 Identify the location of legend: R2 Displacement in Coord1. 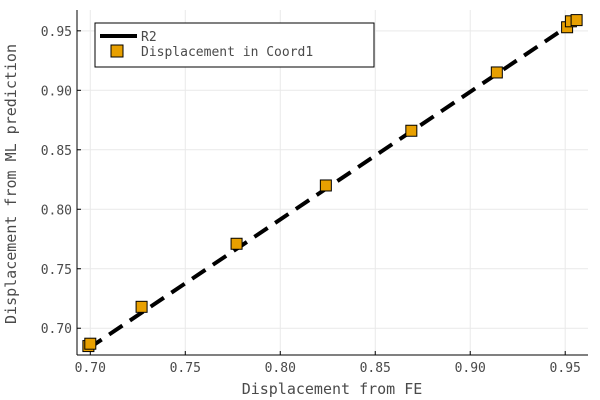
(234, 45).